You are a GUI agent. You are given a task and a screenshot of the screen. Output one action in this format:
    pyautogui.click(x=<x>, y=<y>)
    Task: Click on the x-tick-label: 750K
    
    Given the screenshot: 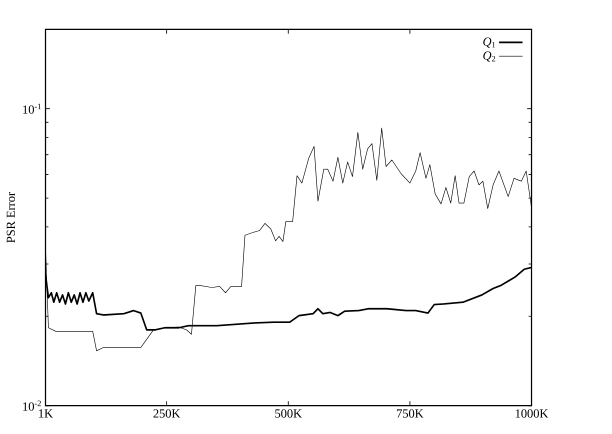 What is the action you would take?
    pyautogui.click(x=410, y=414)
    